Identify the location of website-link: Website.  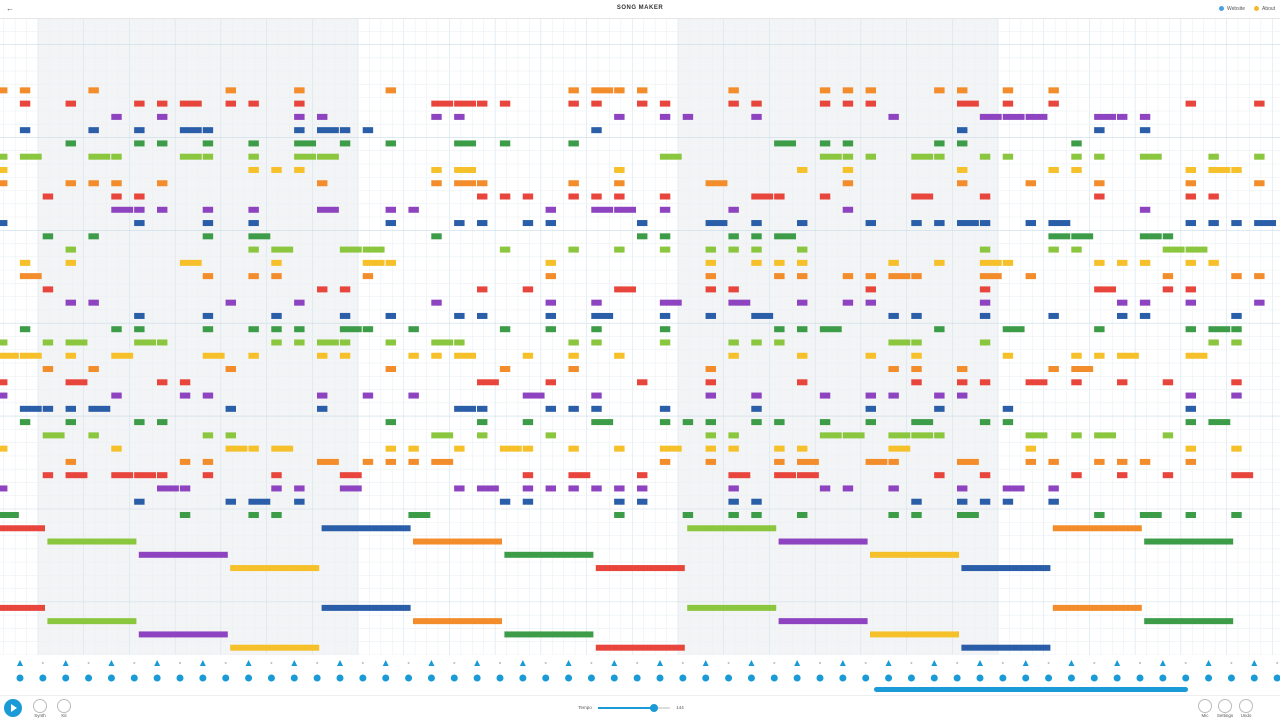
(1236, 9).